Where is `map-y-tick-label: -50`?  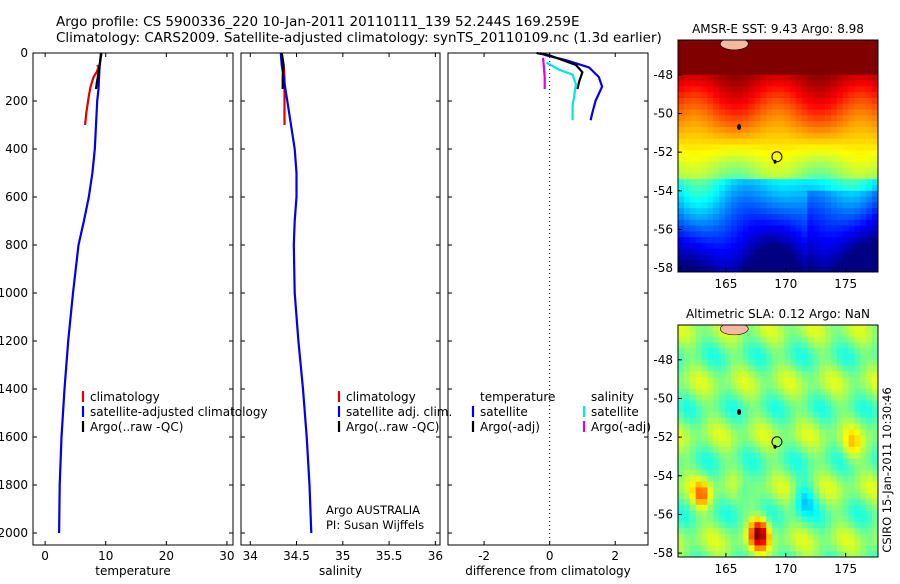 map-y-tick-label: -50 is located at coordinates (663, 398).